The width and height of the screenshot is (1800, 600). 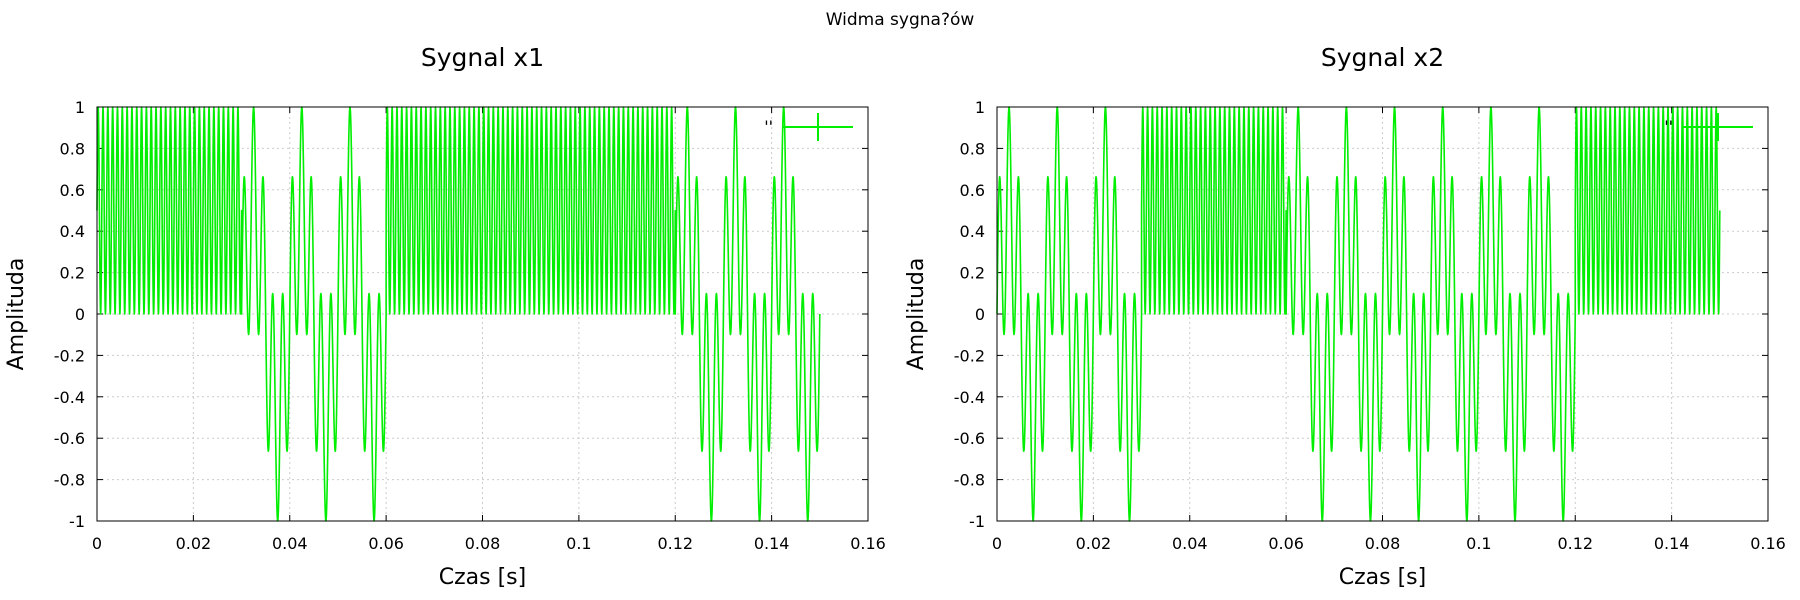 I want to click on figure-title: Widma sygna?ów, so click(x=900, y=20).